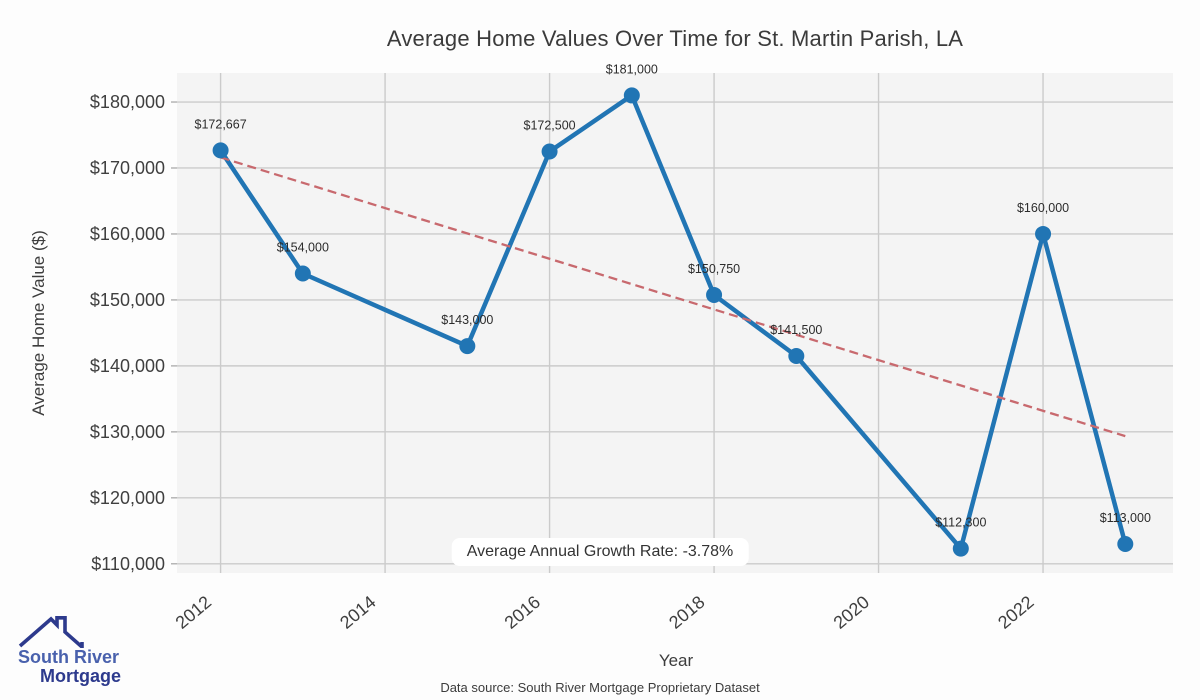 The width and height of the screenshot is (1200, 700). Describe the element at coordinates (523, 612) in the screenshot. I see `x-tick-label: 2016` at that location.